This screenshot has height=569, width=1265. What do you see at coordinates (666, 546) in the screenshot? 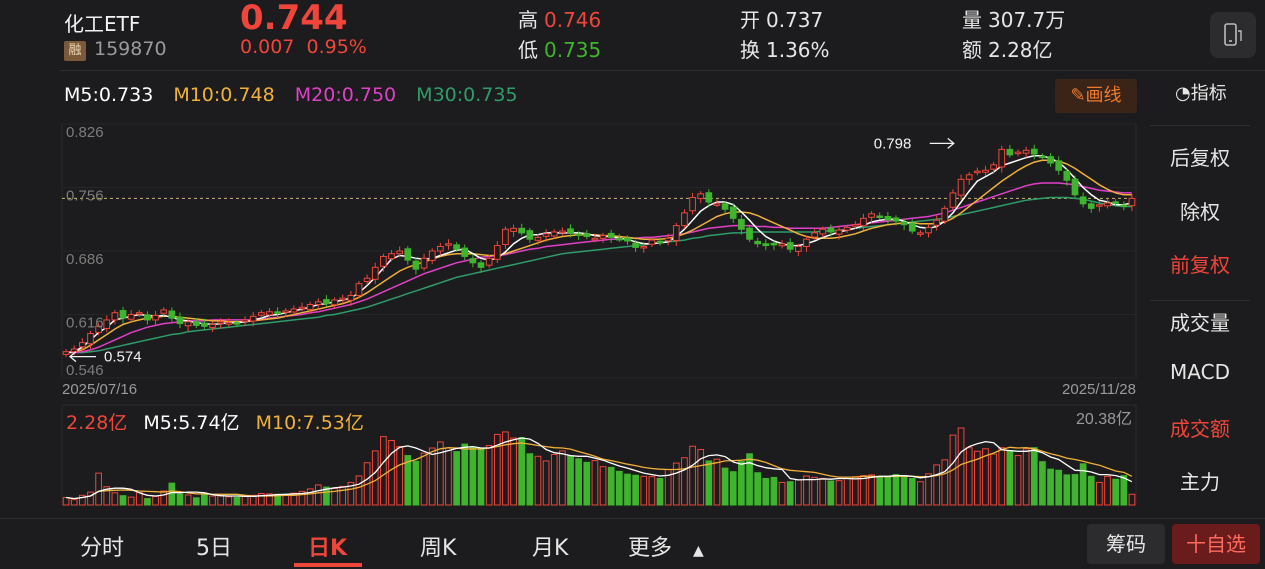
I see `tab-more: 更多 ▲` at bounding box center [666, 546].